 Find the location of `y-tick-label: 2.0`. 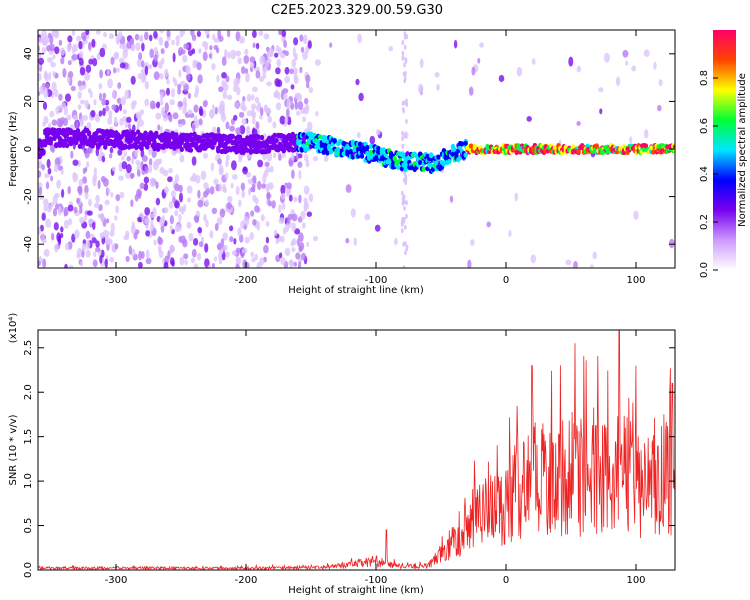

y-tick-label: 2.0 is located at coordinates (28, 392).